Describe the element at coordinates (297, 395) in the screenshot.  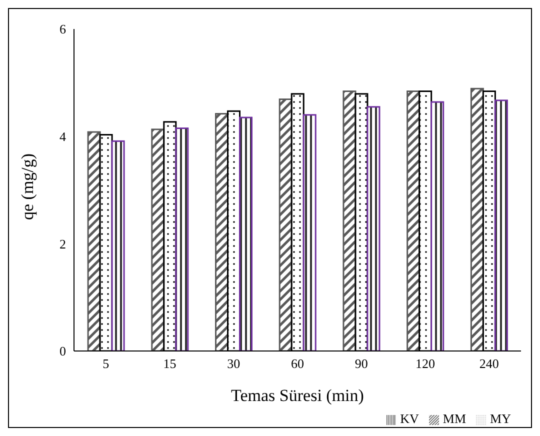
I see `x-axis-title: Temas Süresi (min)` at that location.